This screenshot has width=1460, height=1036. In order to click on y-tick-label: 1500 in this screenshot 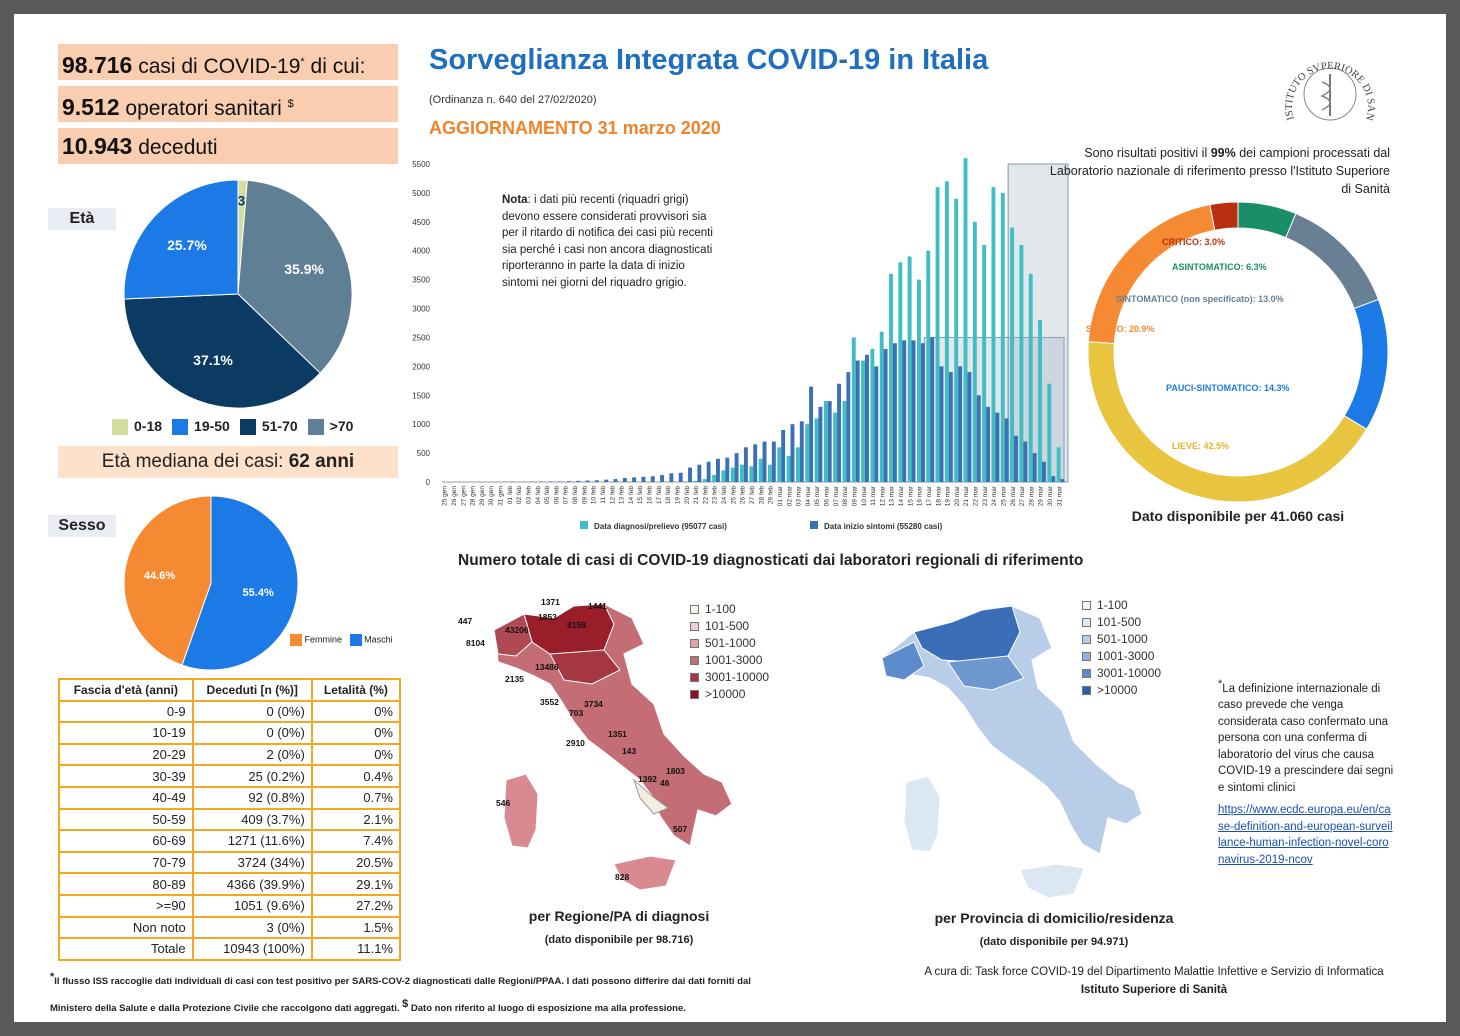, I will do `click(421, 395)`.